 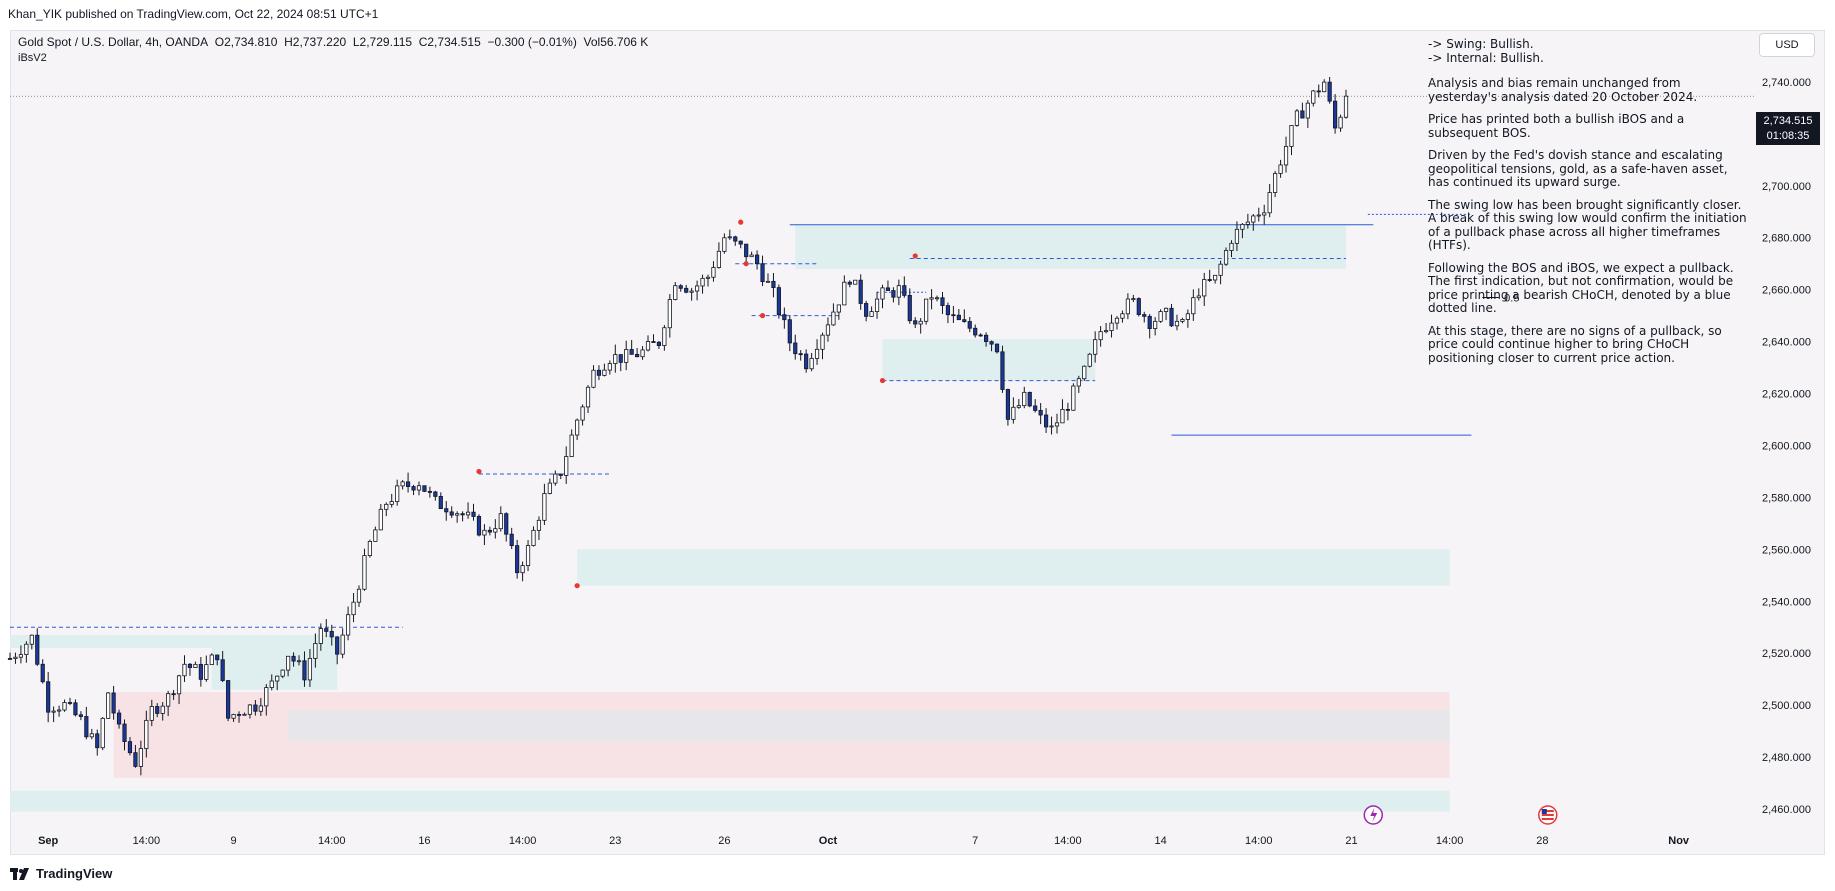 I want to click on x-axis-tick-label: 7, so click(x=975, y=841).